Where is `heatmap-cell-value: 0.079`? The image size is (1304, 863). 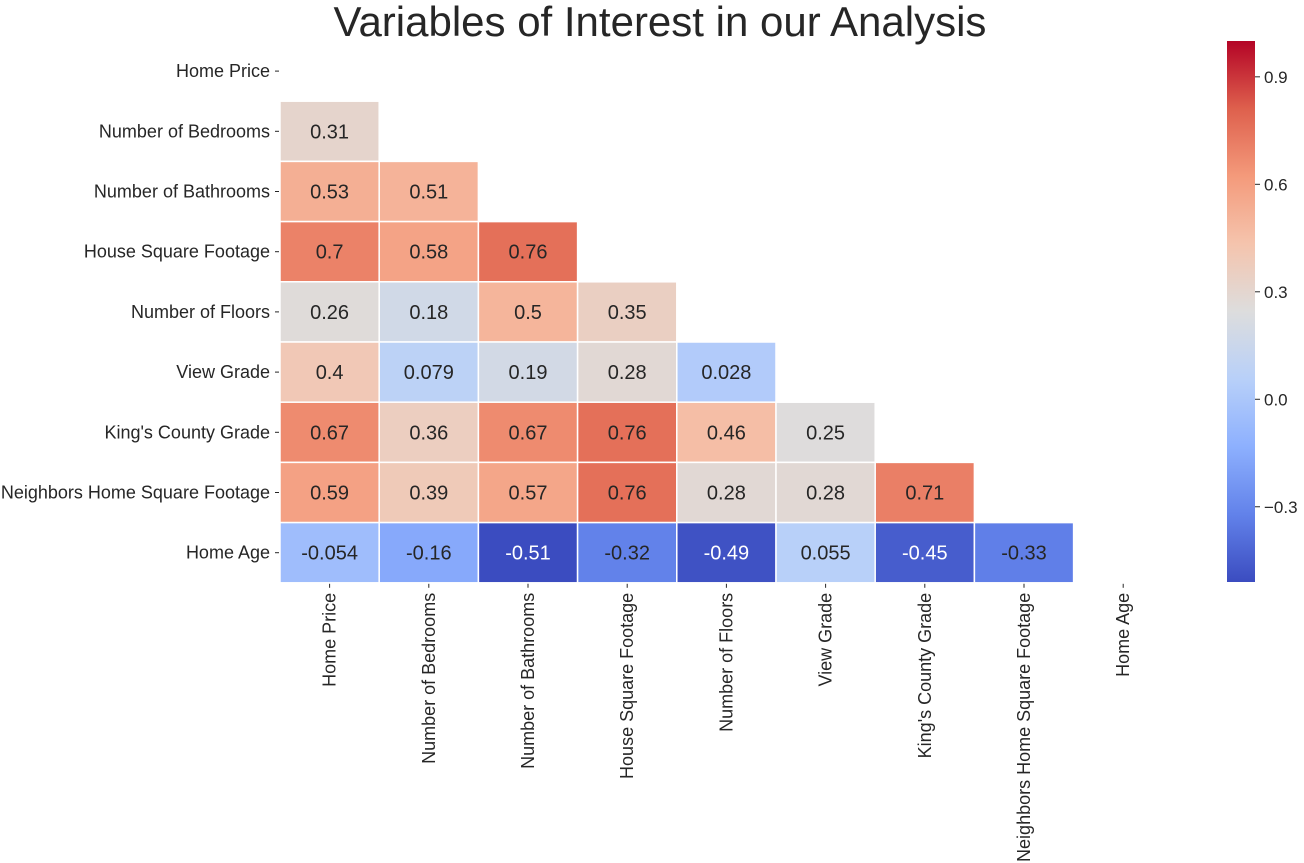
heatmap-cell-value: 0.079 is located at coordinates (429, 373).